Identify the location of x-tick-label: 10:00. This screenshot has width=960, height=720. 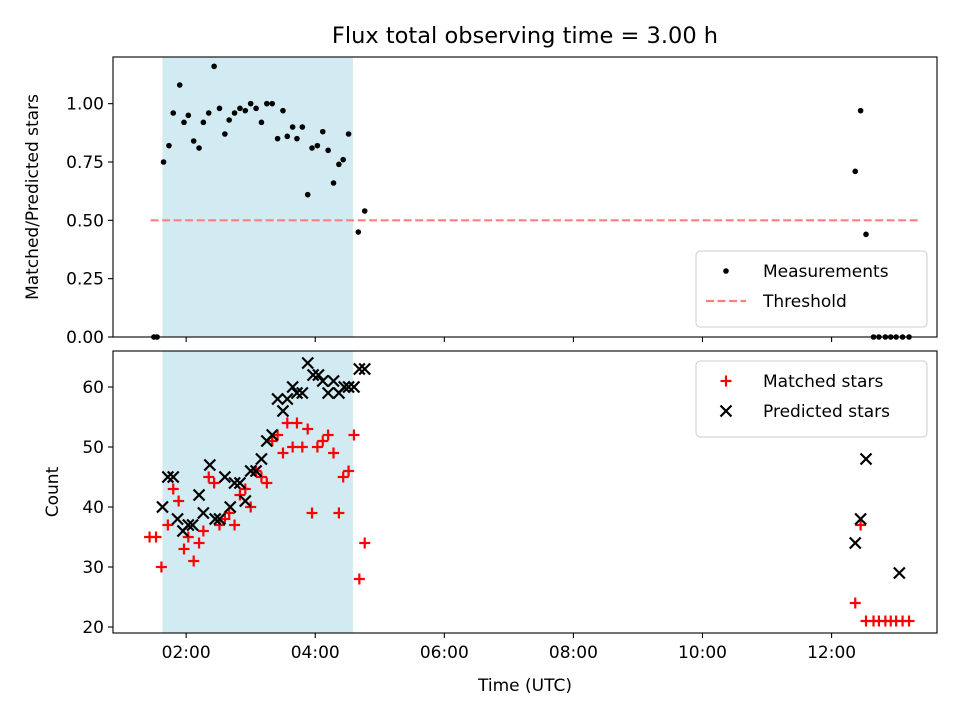
(702, 653).